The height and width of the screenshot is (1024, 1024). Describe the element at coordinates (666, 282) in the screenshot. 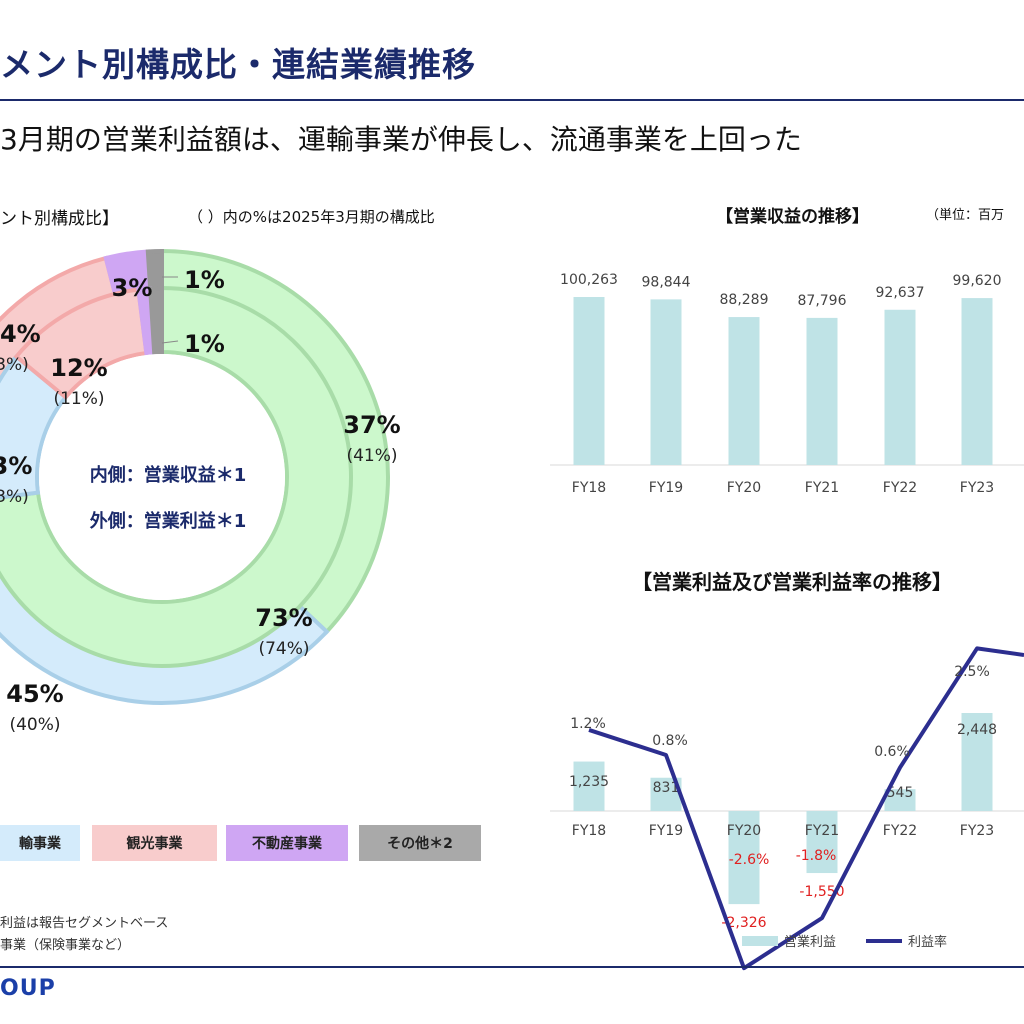

I see `sales-value-label-FY19: 98,844` at that location.